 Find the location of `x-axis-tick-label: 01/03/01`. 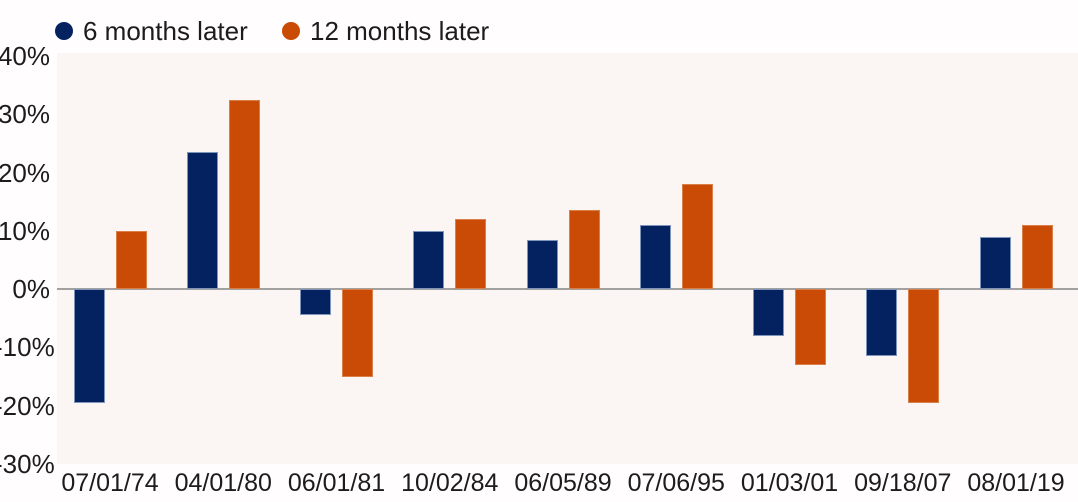

x-axis-tick-label: 01/03/01 is located at coordinates (789, 483).